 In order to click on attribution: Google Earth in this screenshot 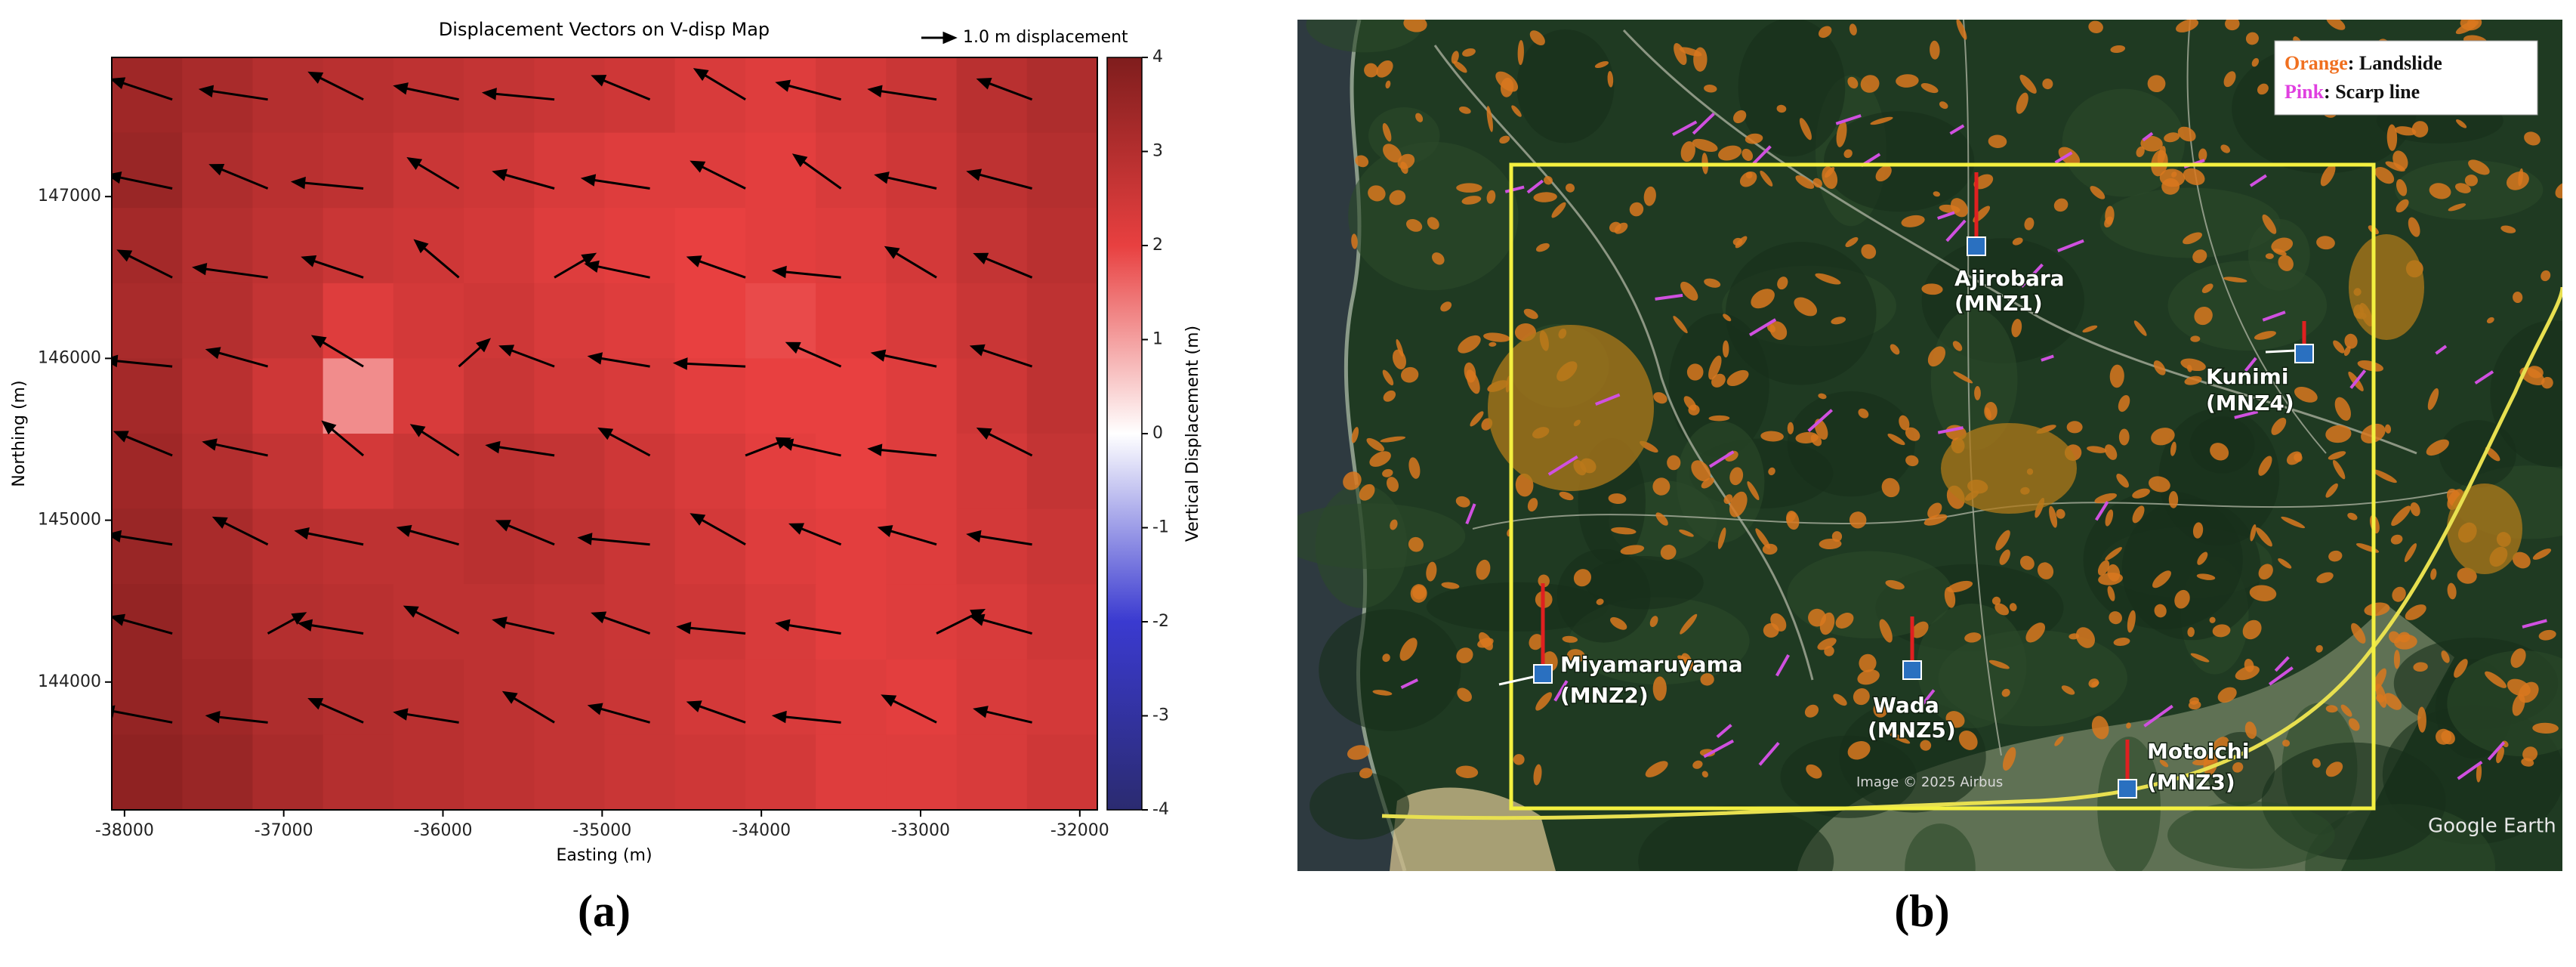, I will do `click(2492, 826)`.